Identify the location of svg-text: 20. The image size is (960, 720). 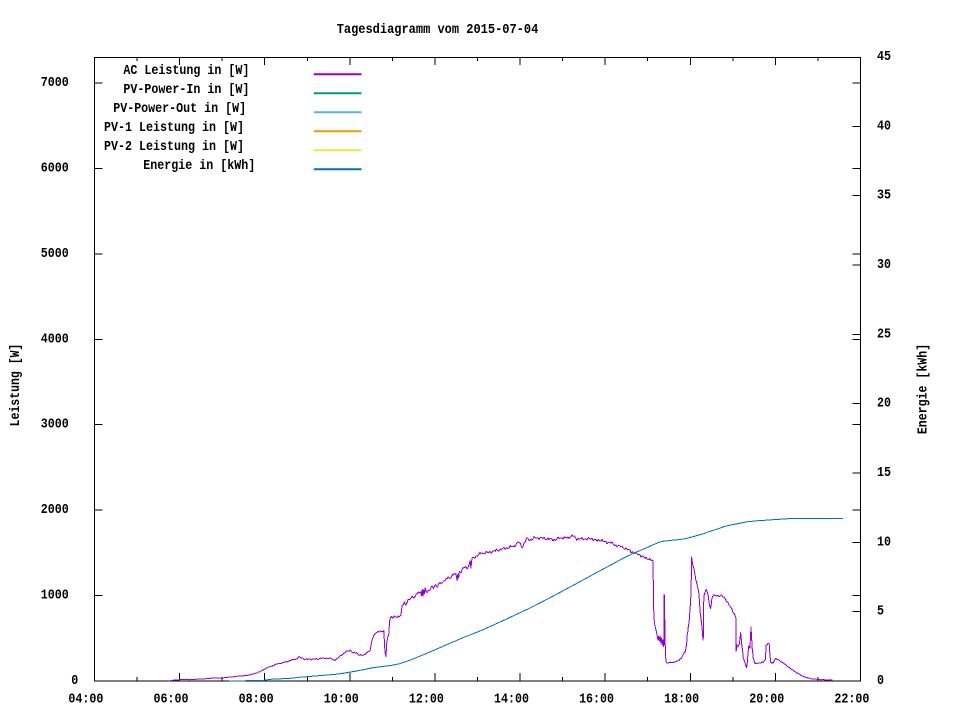
(884, 404).